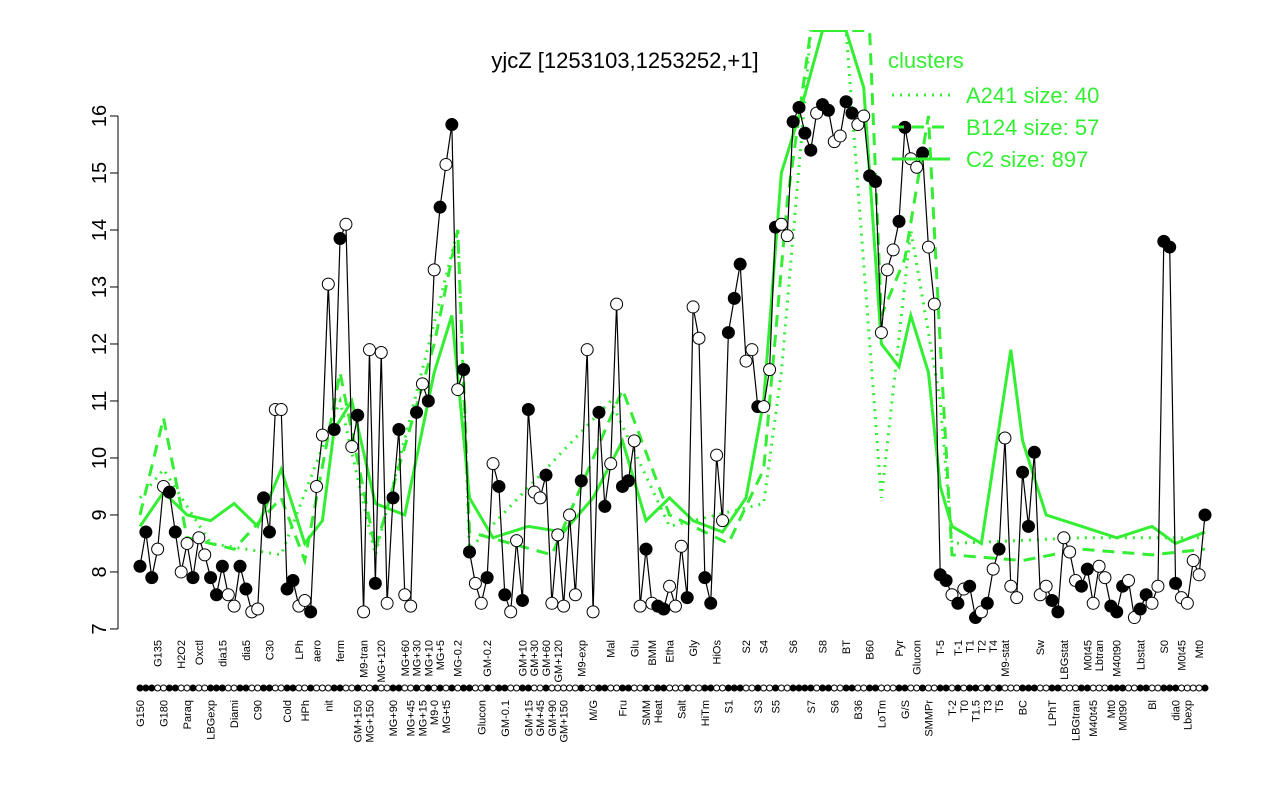  What do you see at coordinates (988, 706) in the screenshot?
I see `x-tick-label: T3` at bounding box center [988, 706].